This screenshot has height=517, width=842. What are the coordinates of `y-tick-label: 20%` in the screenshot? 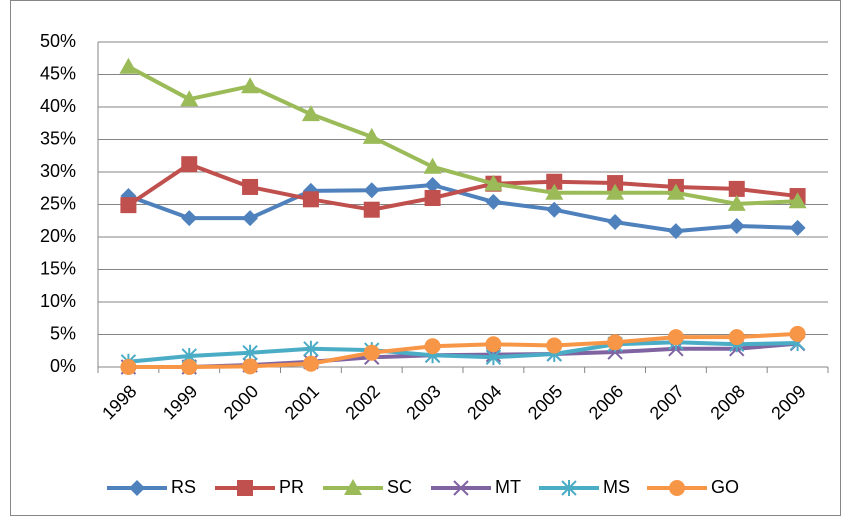 It's located at (58, 236).